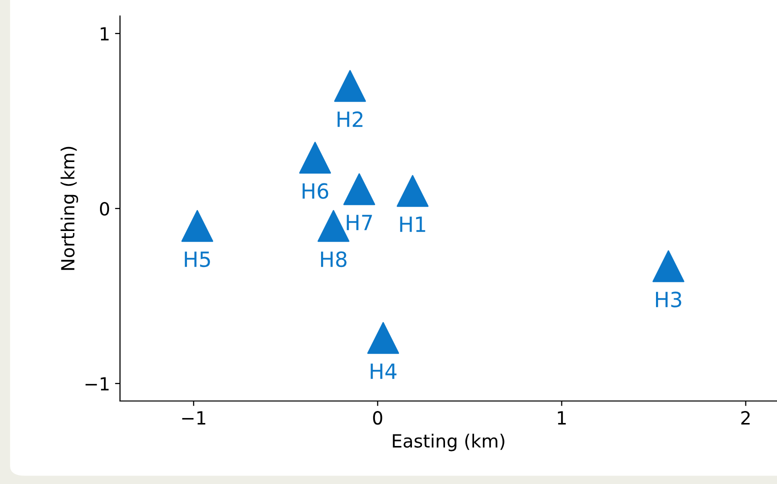 Image resolution: width=777 pixels, height=484 pixels. Describe the element at coordinates (359, 222) in the screenshot. I see `data-label: H7` at that location.